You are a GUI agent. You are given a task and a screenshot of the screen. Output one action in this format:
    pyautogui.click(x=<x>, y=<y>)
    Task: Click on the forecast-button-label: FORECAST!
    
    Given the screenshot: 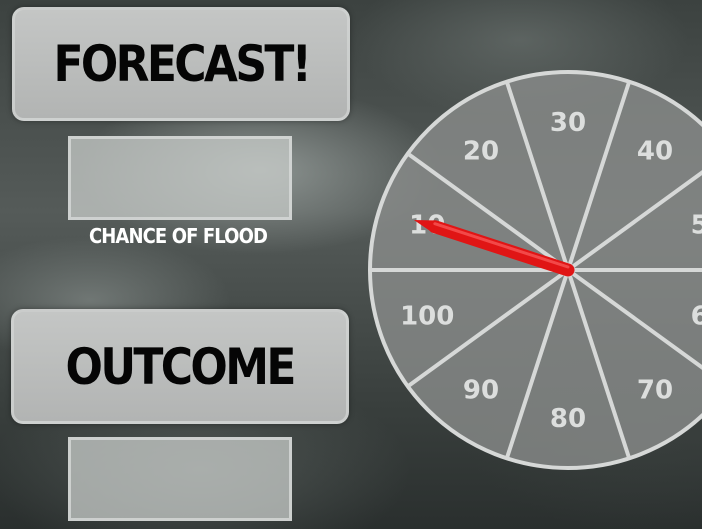 What is the action you would take?
    pyautogui.click(x=182, y=64)
    